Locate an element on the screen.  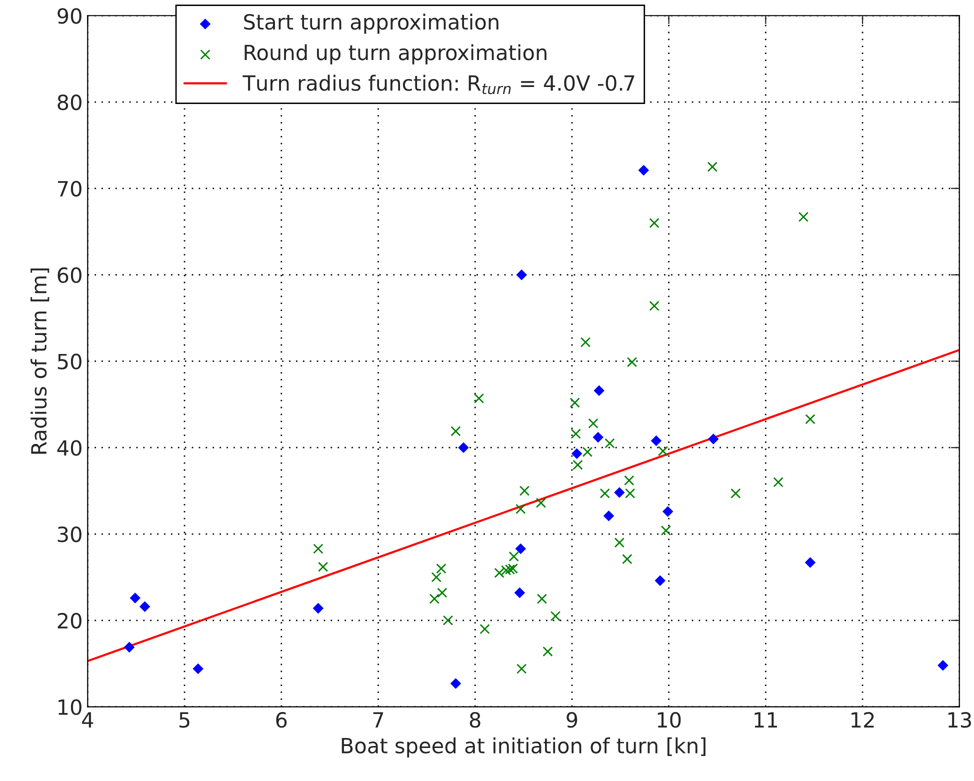
y-axis-title: Radius of turn [m] is located at coordinates (40, 361).